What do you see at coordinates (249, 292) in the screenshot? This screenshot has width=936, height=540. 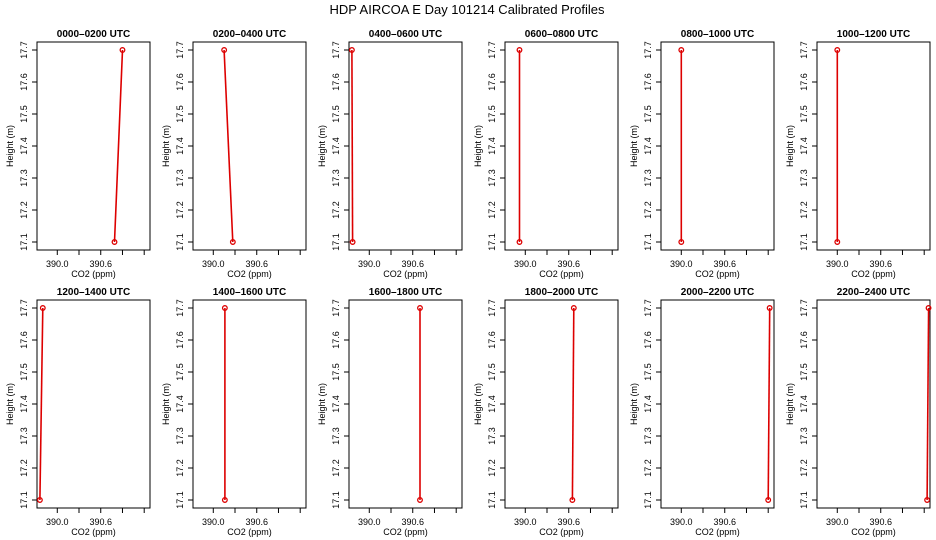 I see `panel-title: 1400–1600 UTC` at bounding box center [249, 292].